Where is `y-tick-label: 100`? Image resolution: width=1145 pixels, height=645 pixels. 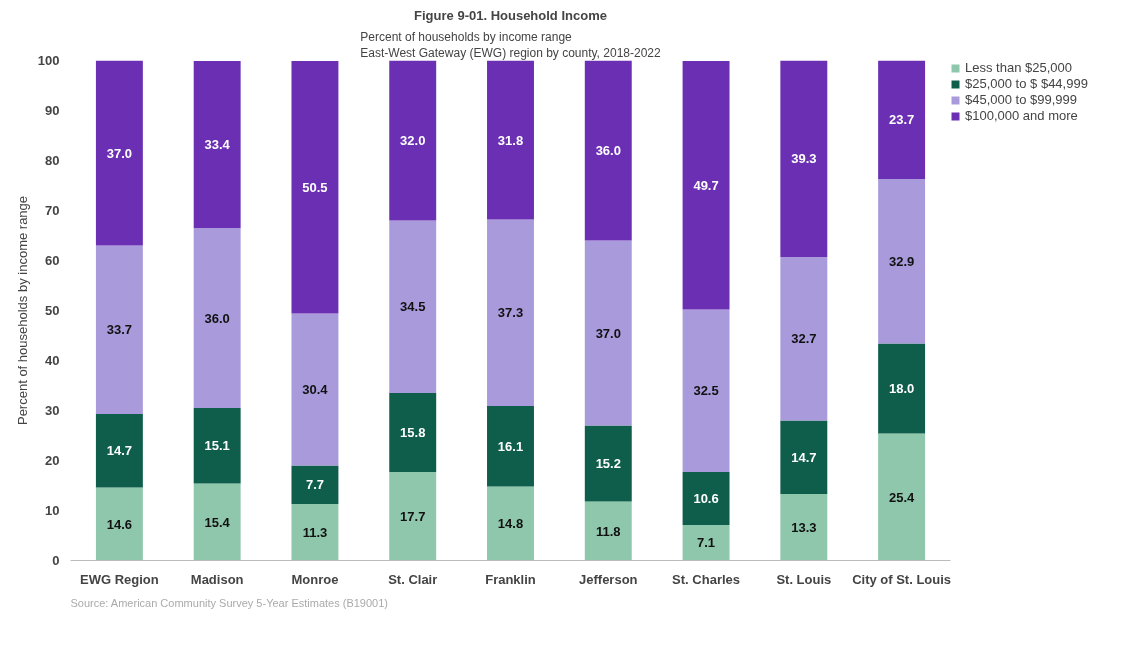
y-tick-label: 100 is located at coordinates (48, 60).